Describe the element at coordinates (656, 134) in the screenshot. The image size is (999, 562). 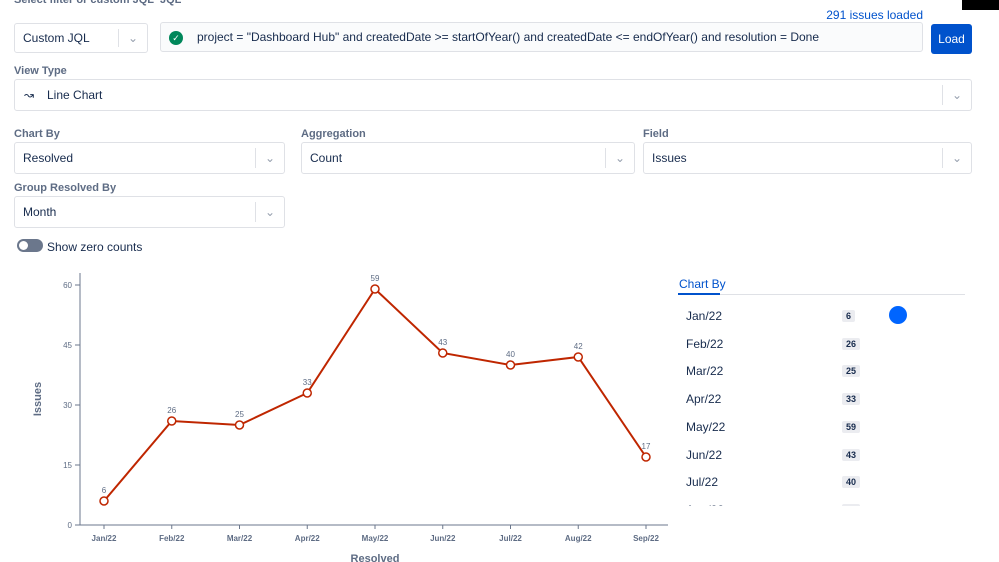
I see `field-label: Field` at that location.